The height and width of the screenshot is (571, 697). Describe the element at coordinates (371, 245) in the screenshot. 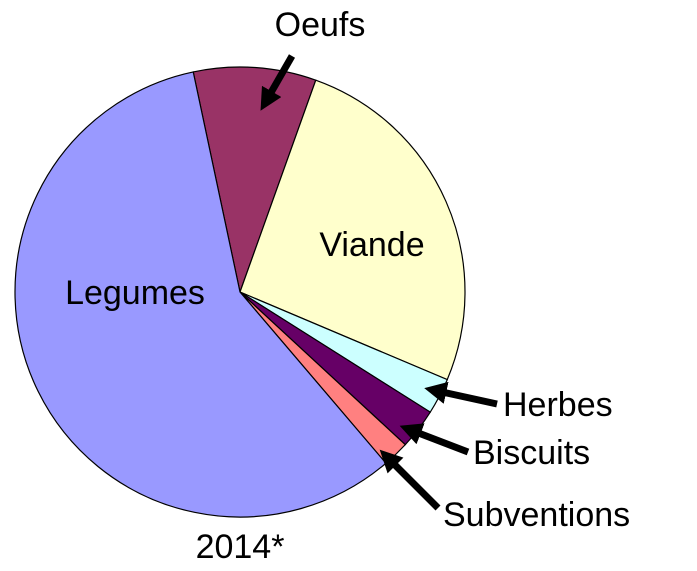

I see `slice-label: Viande` at that location.